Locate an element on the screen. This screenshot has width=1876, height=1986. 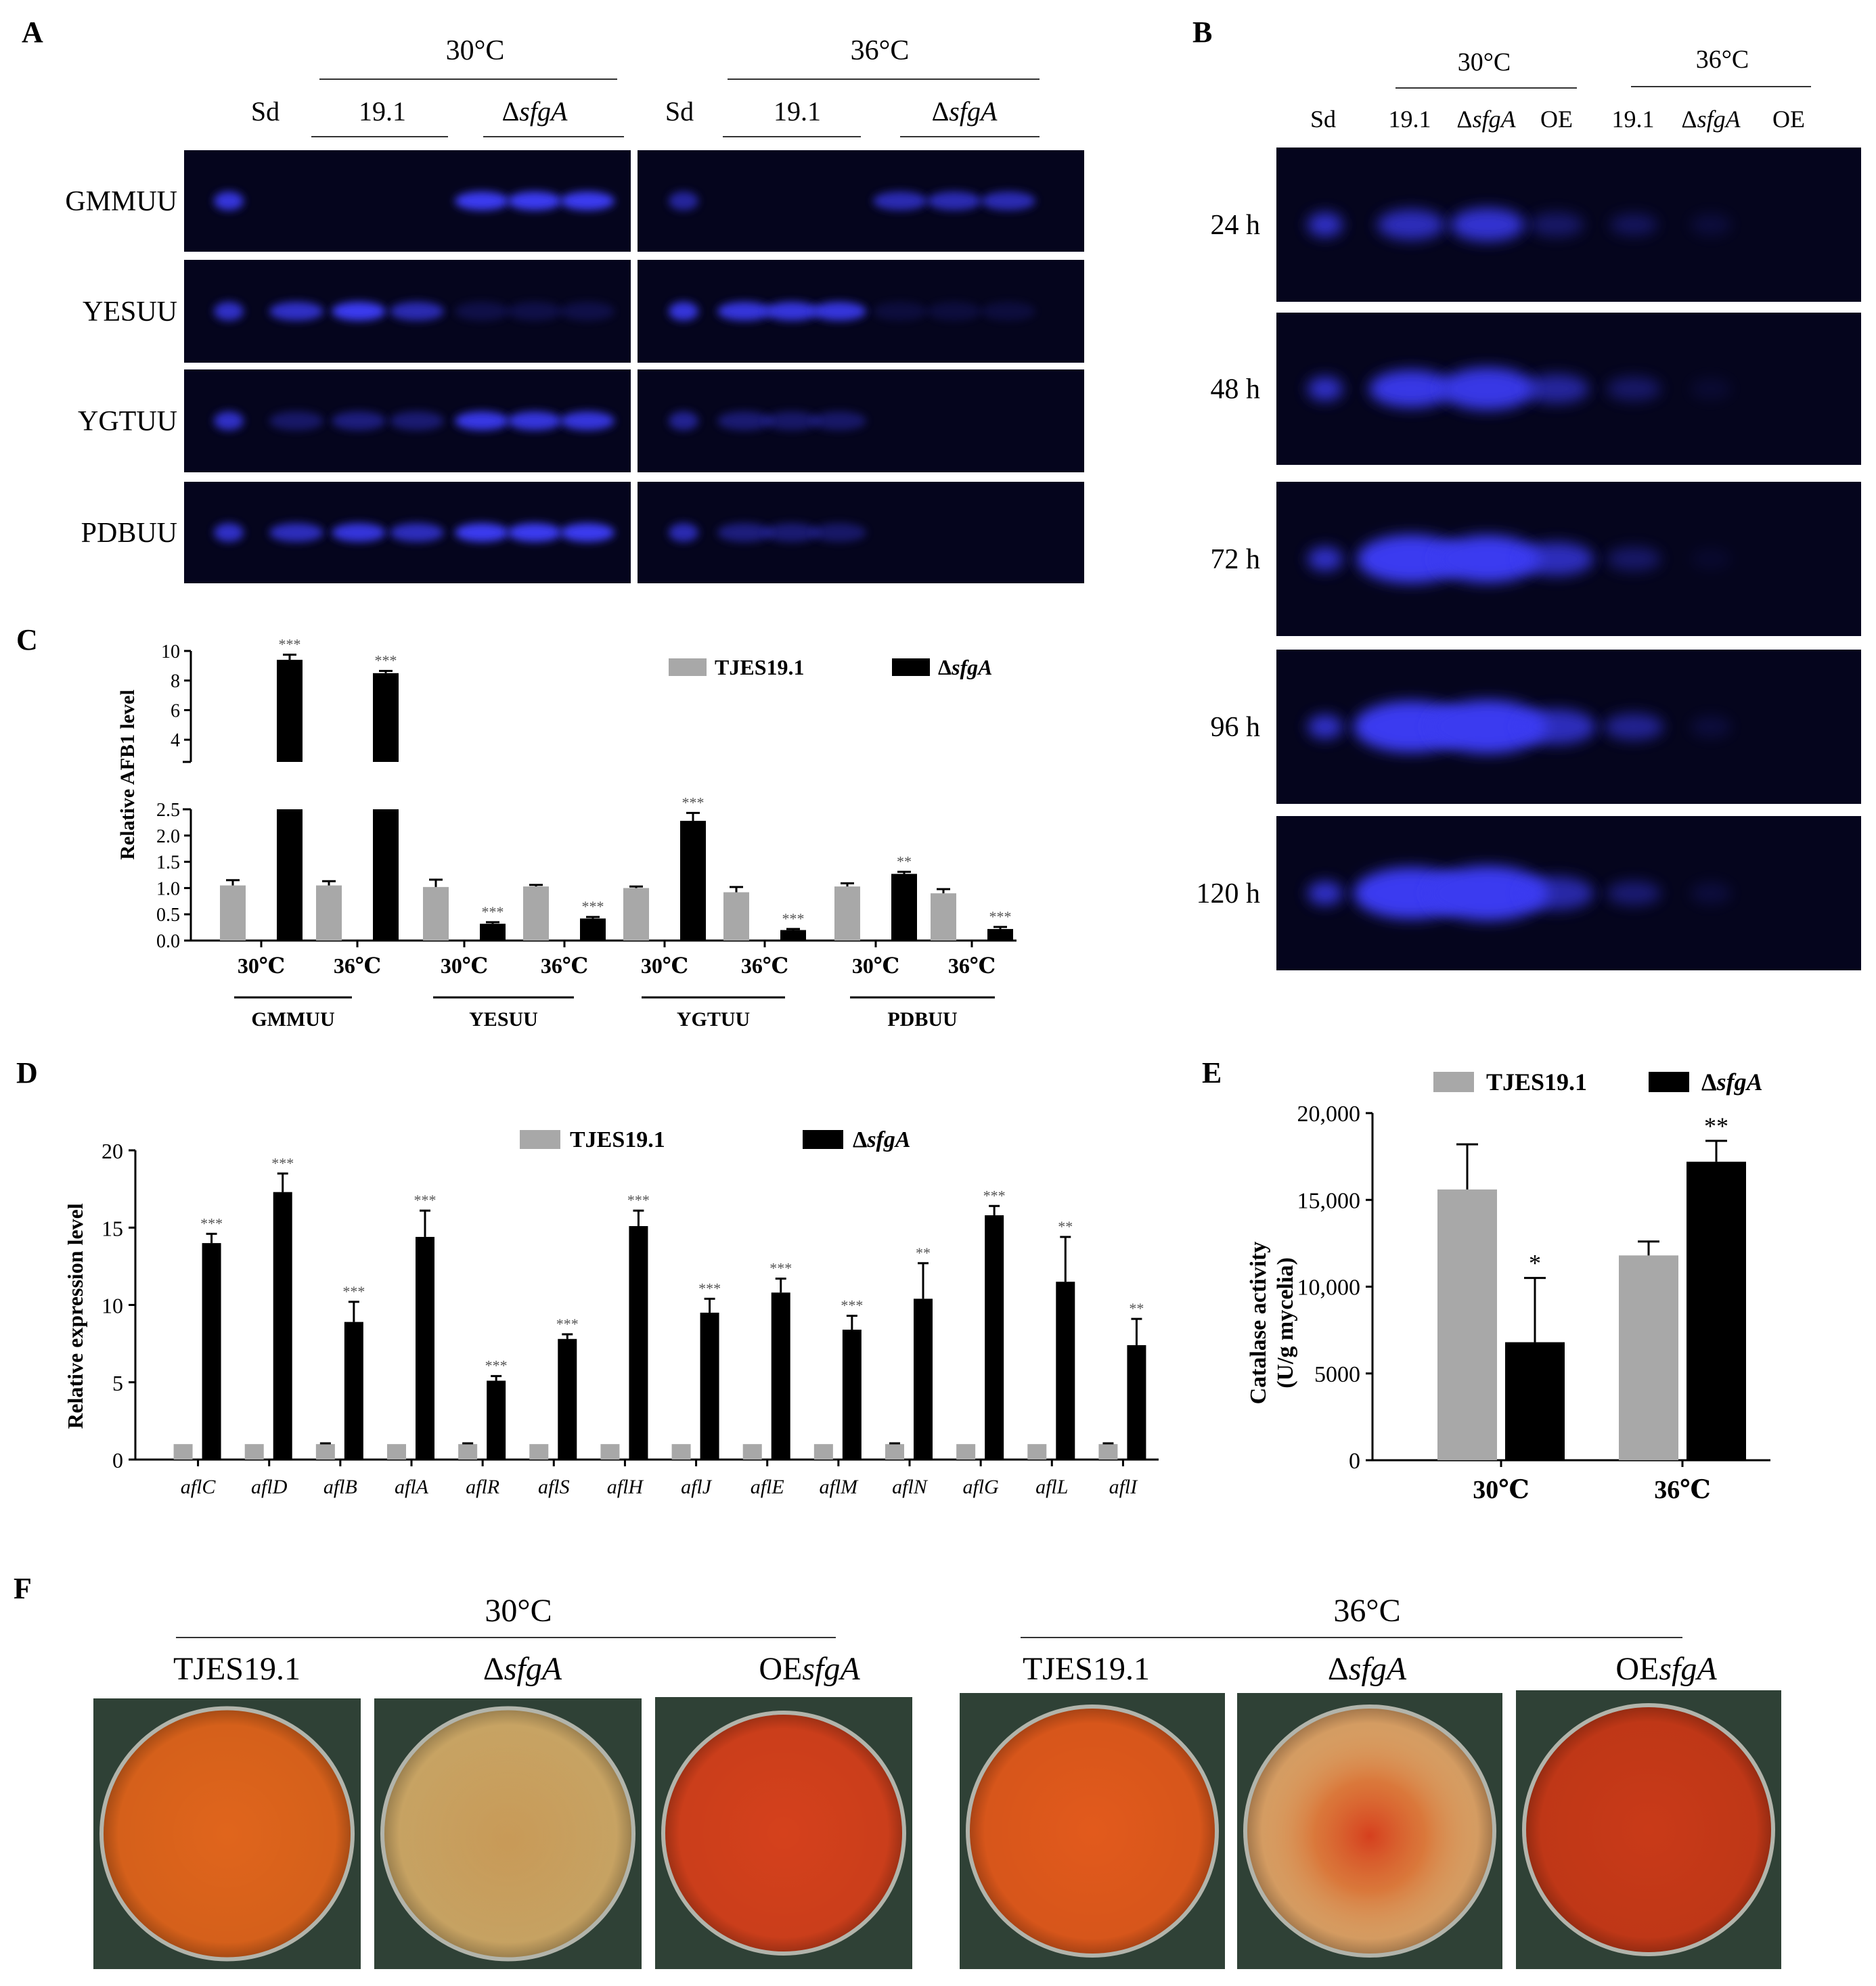
panel-a-tlc-blots: GMMUU YESUU YGTUU PDBUU is located at coordinates (574, 366).